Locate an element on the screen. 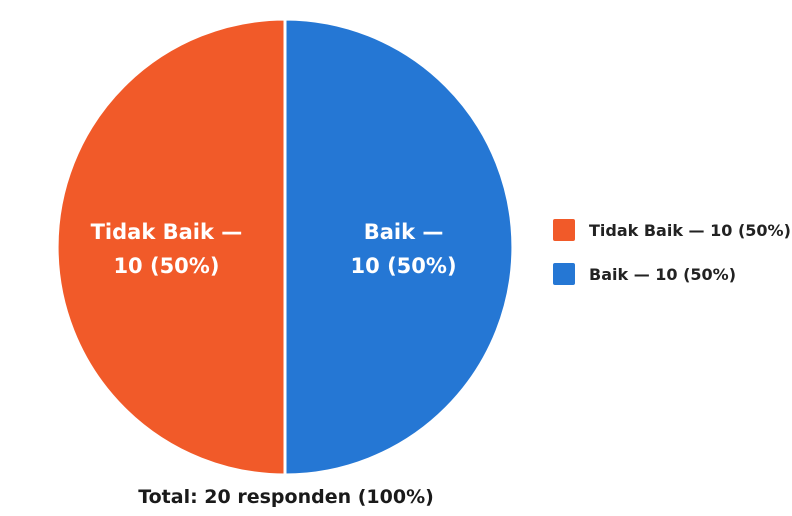 The height and width of the screenshot is (516, 792). legend-swatch-tidak-baik is located at coordinates (564, 230).